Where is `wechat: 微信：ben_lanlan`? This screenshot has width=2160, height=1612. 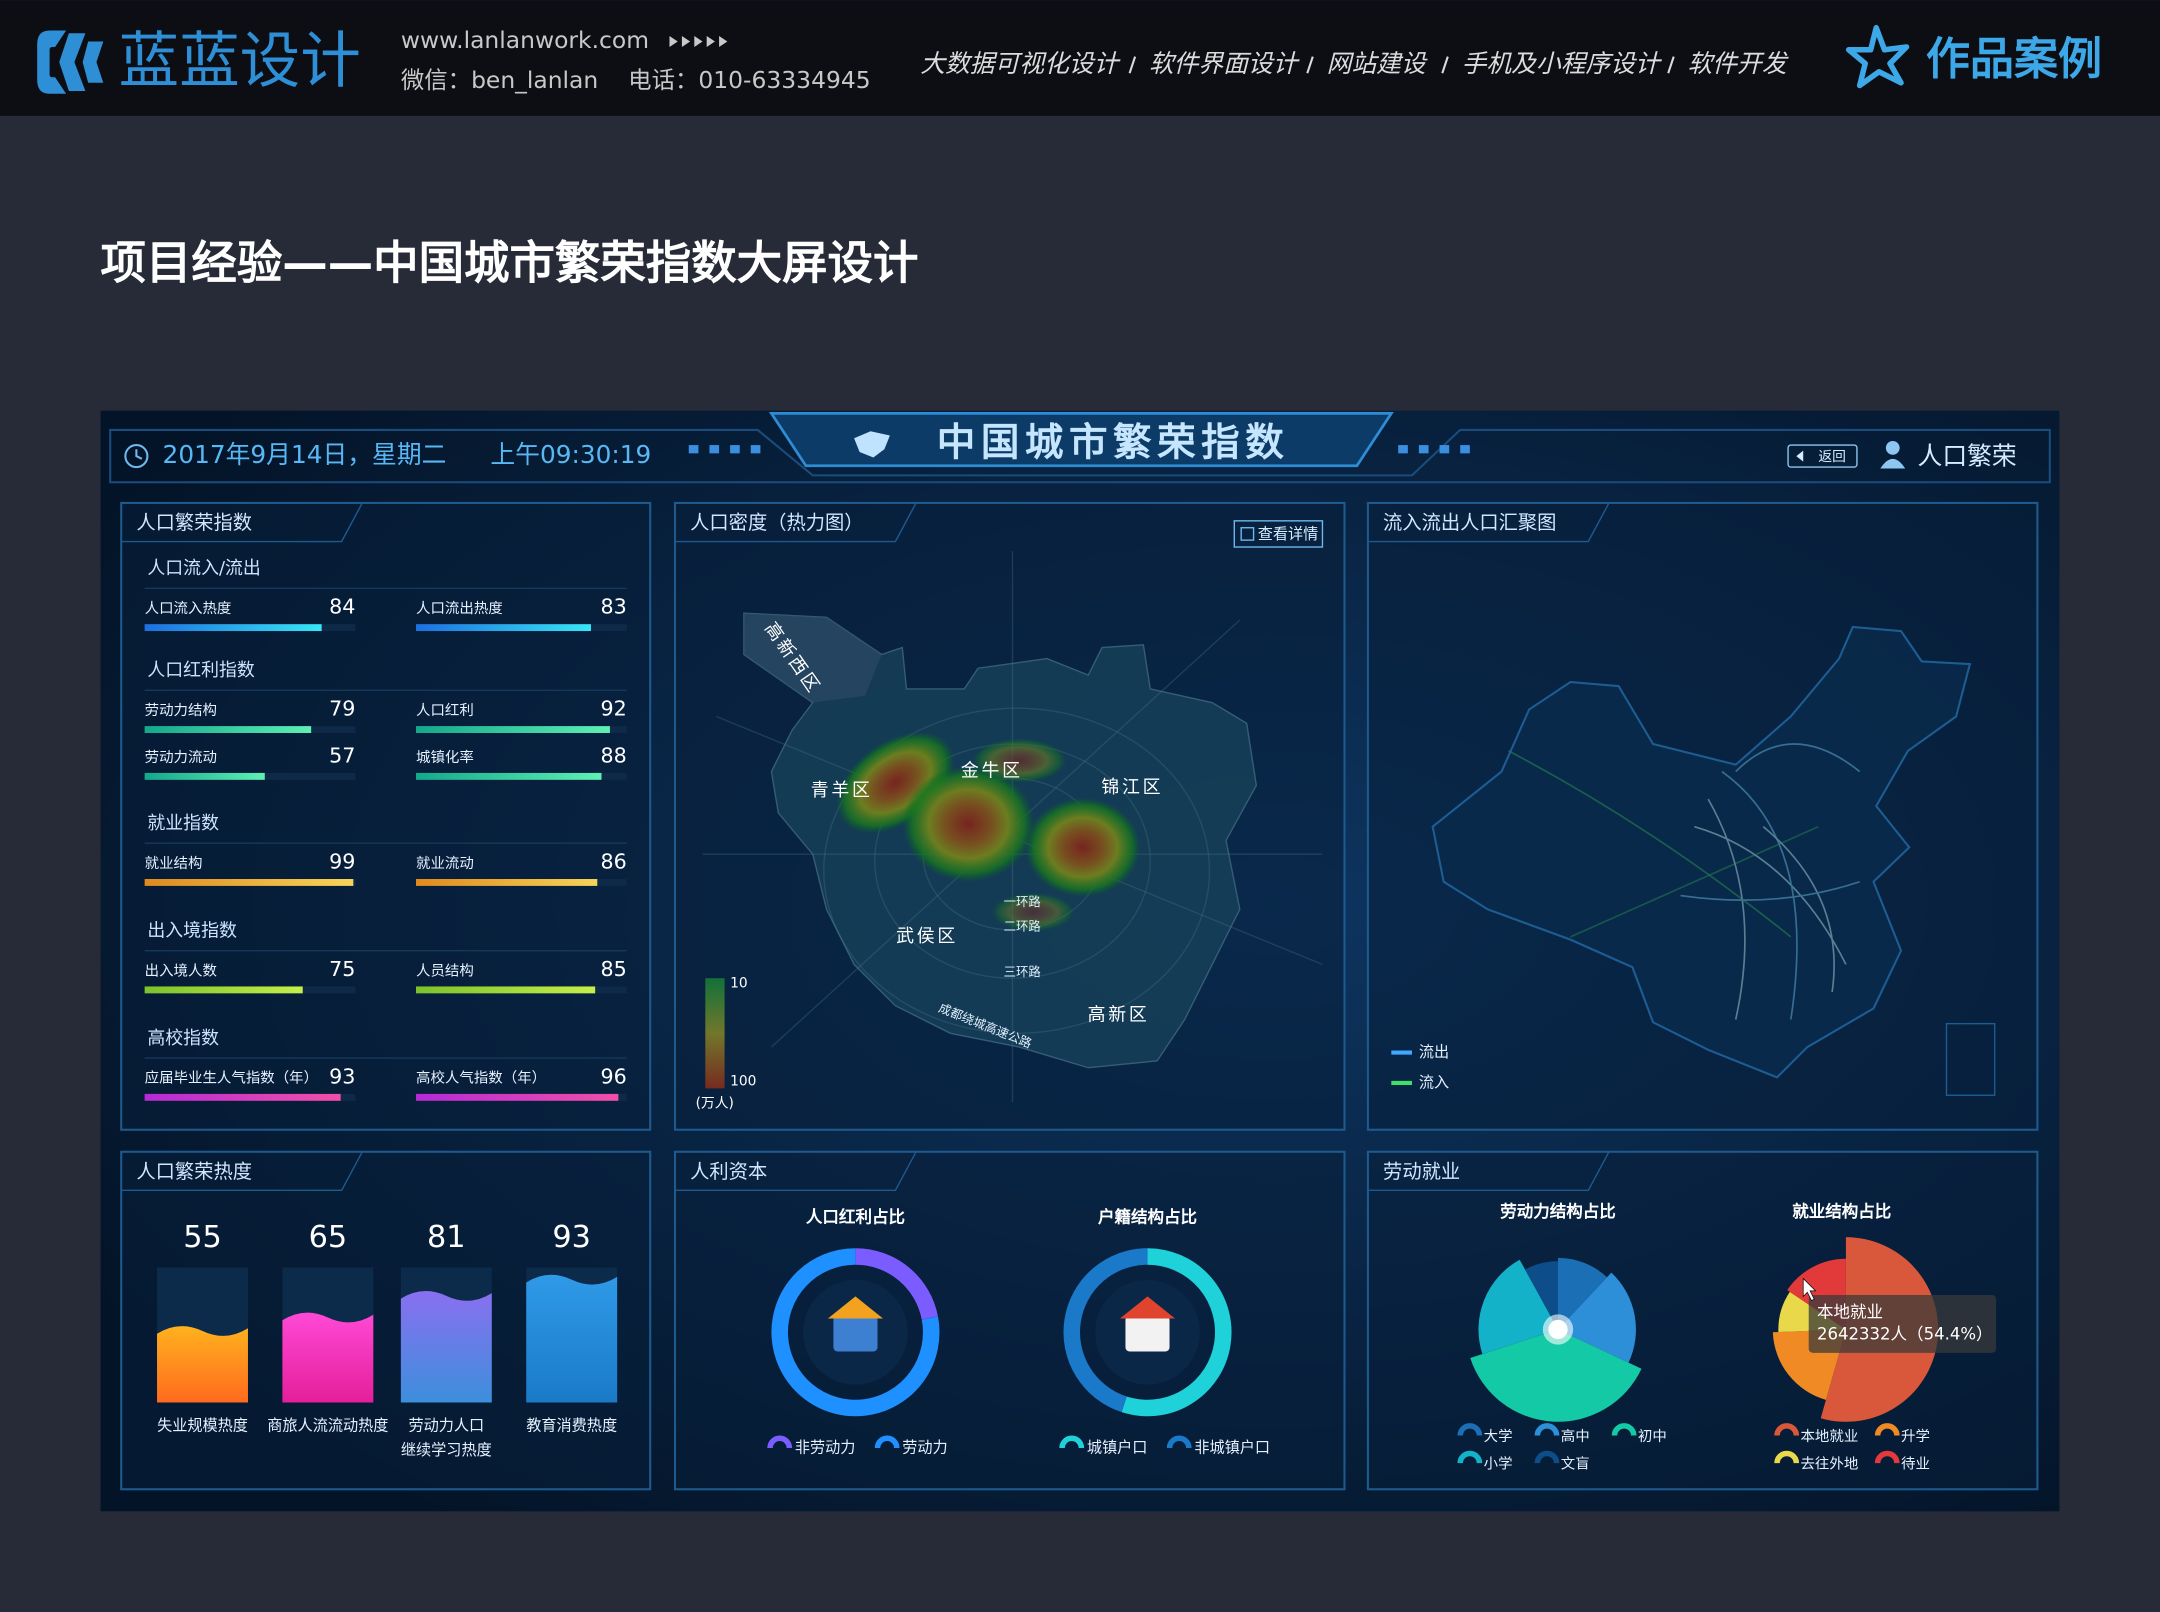 wechat: 微信：ben_lanlan is located at coordinates (499, 80).